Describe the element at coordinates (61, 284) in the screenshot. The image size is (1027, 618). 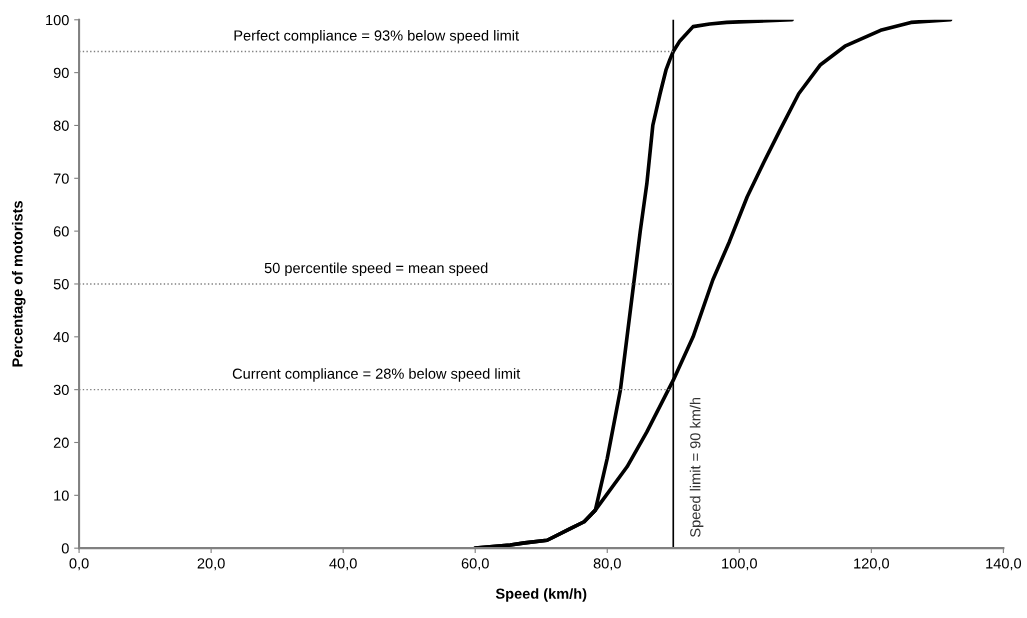
I see `y-tick-label: 50` at that location.